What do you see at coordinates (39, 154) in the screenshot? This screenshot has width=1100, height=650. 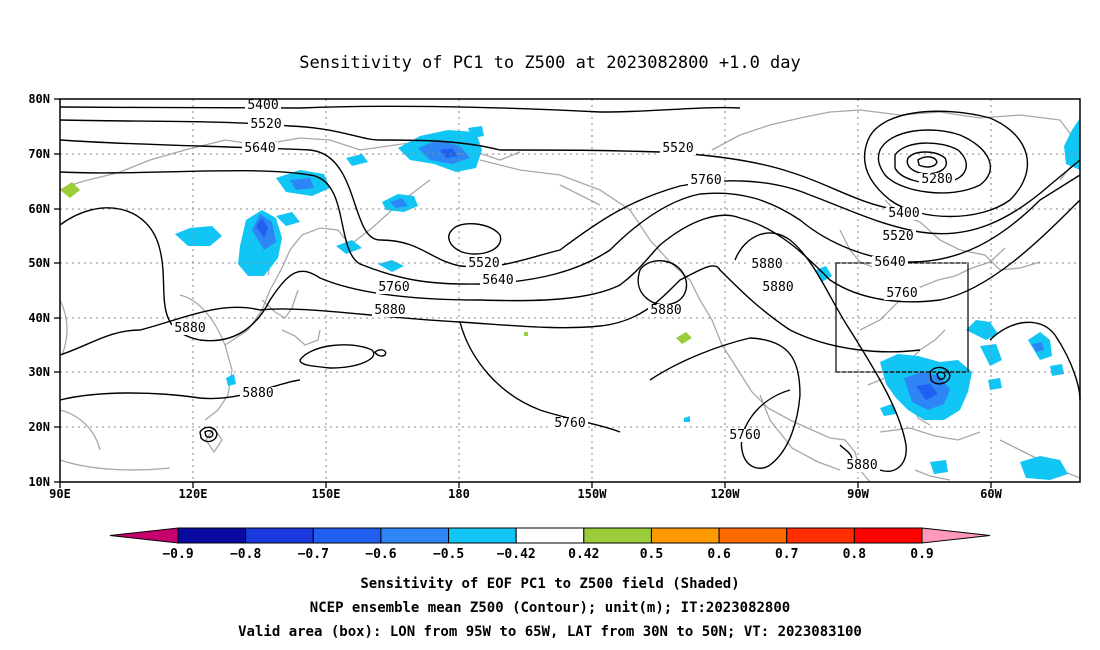 I see `lat-label: 70N` at bounding box center [39, 154].